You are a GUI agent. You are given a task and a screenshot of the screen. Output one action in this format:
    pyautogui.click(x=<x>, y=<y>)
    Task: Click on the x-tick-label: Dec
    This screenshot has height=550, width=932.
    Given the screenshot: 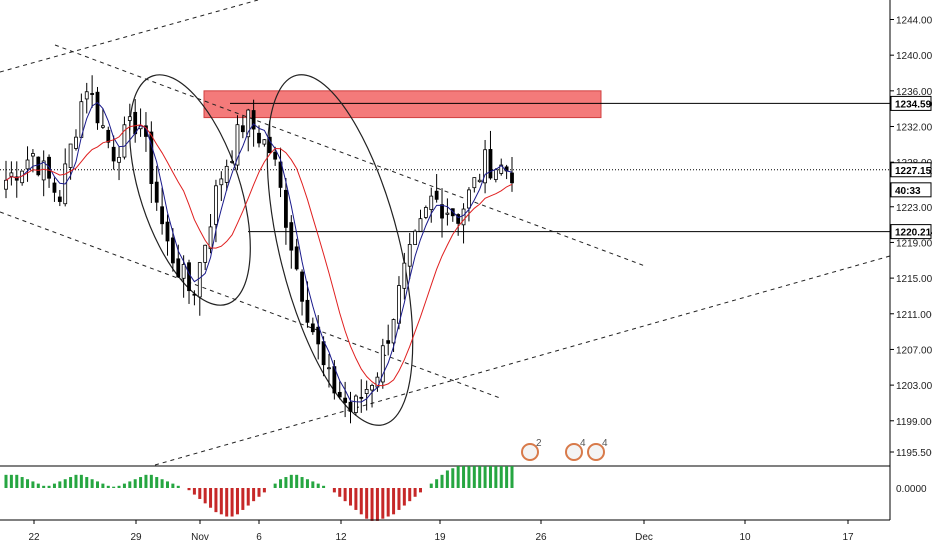 What is the action you would take?
    pyautogui.click(x=644, y=537)
    